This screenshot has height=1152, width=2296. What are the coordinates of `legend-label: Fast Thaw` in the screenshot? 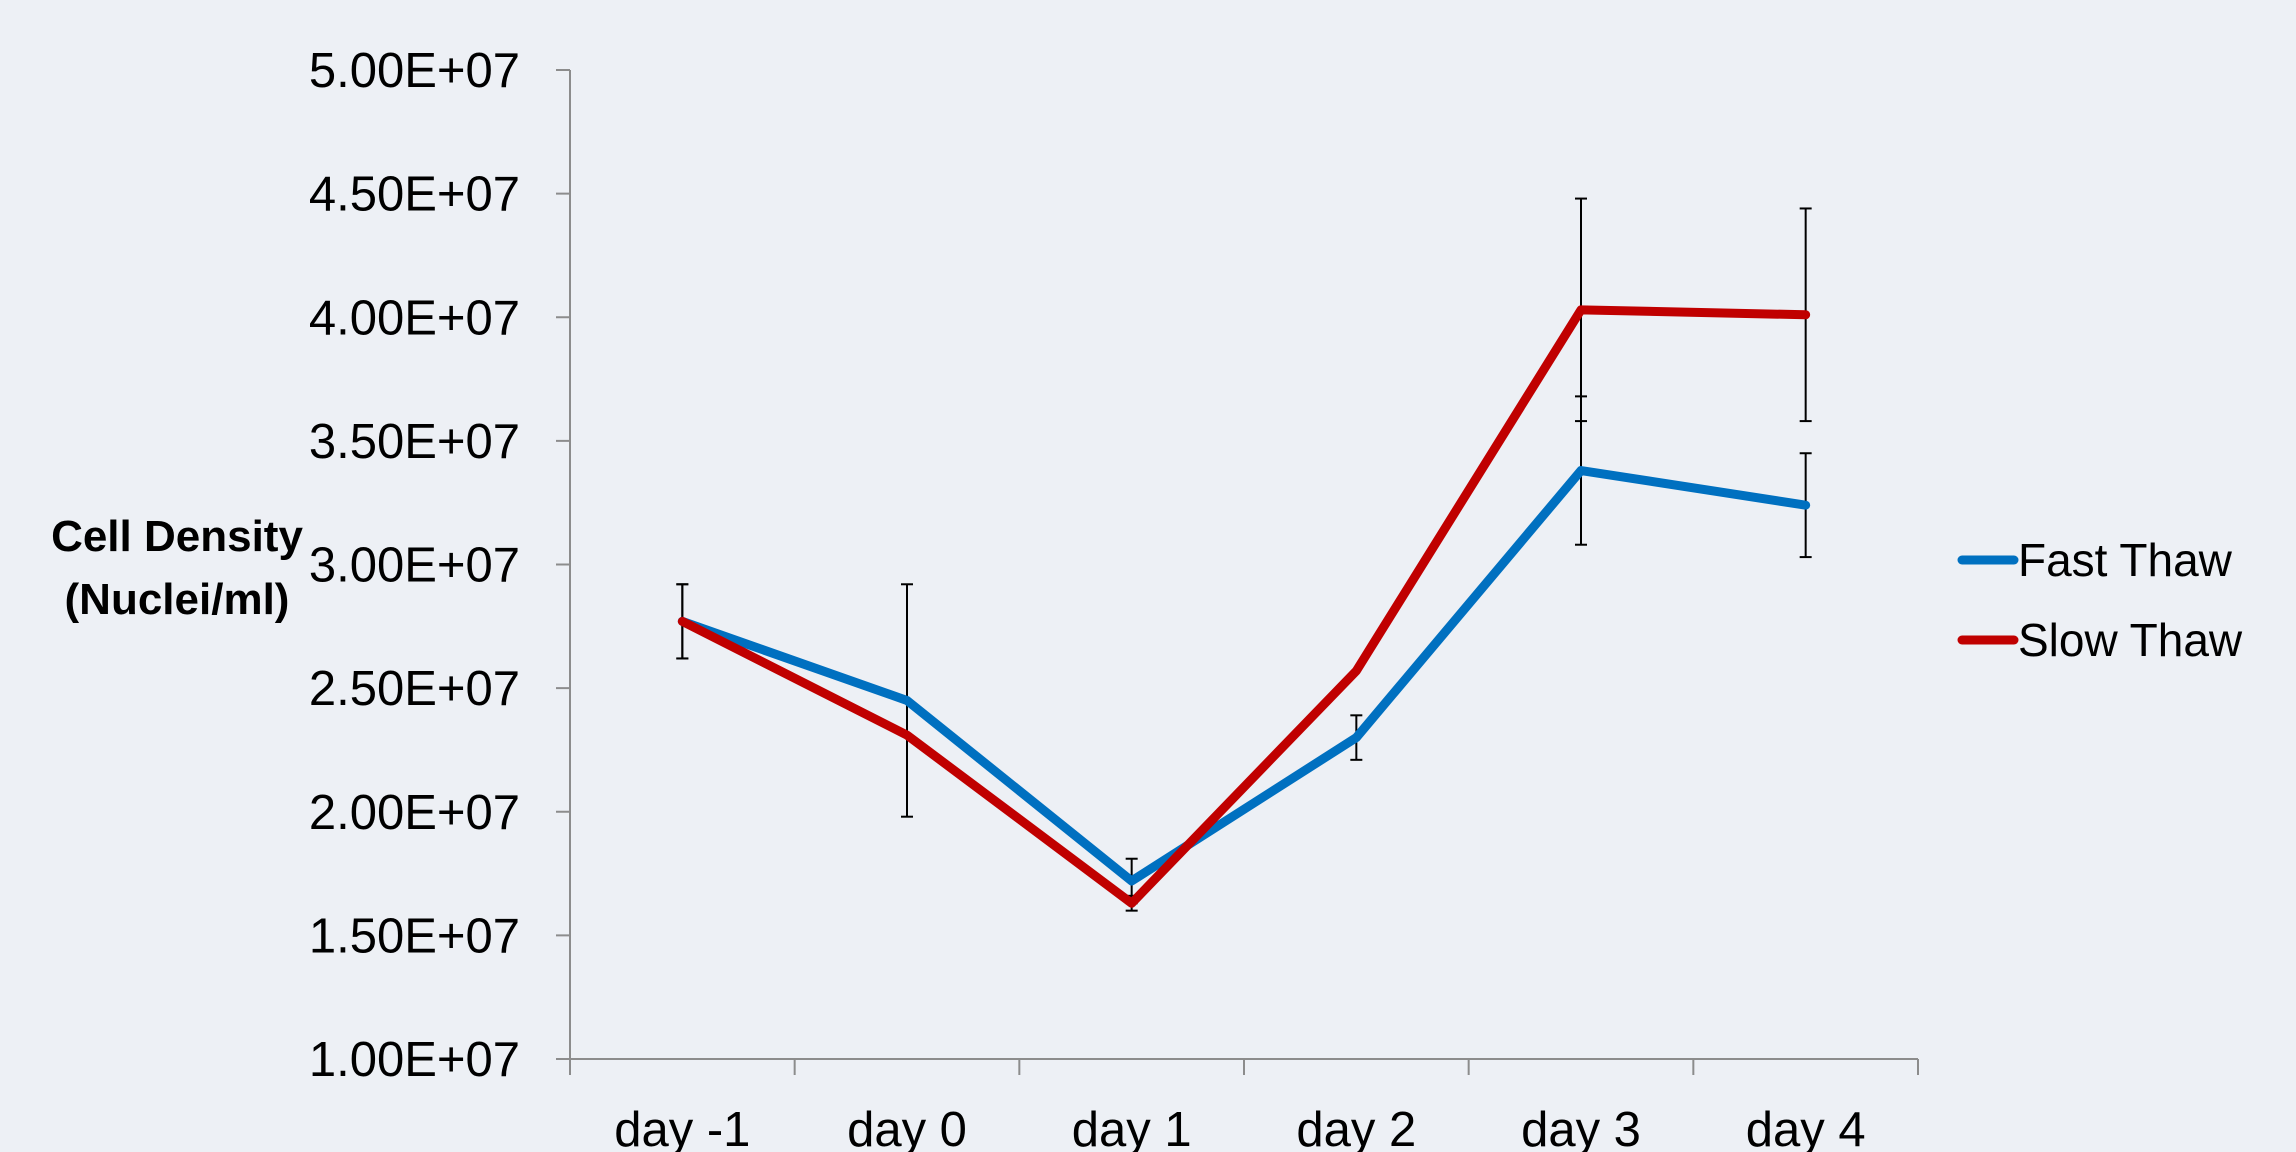 It's located at (2125, 560).